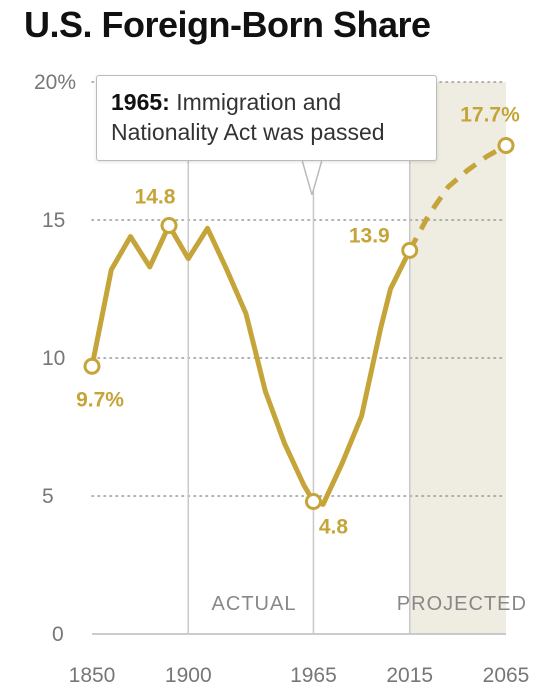 The height and width of the screenshot is (693, 551). I want to click on chart-title: U.S. Foreign-Born Share, so click(227, 24).